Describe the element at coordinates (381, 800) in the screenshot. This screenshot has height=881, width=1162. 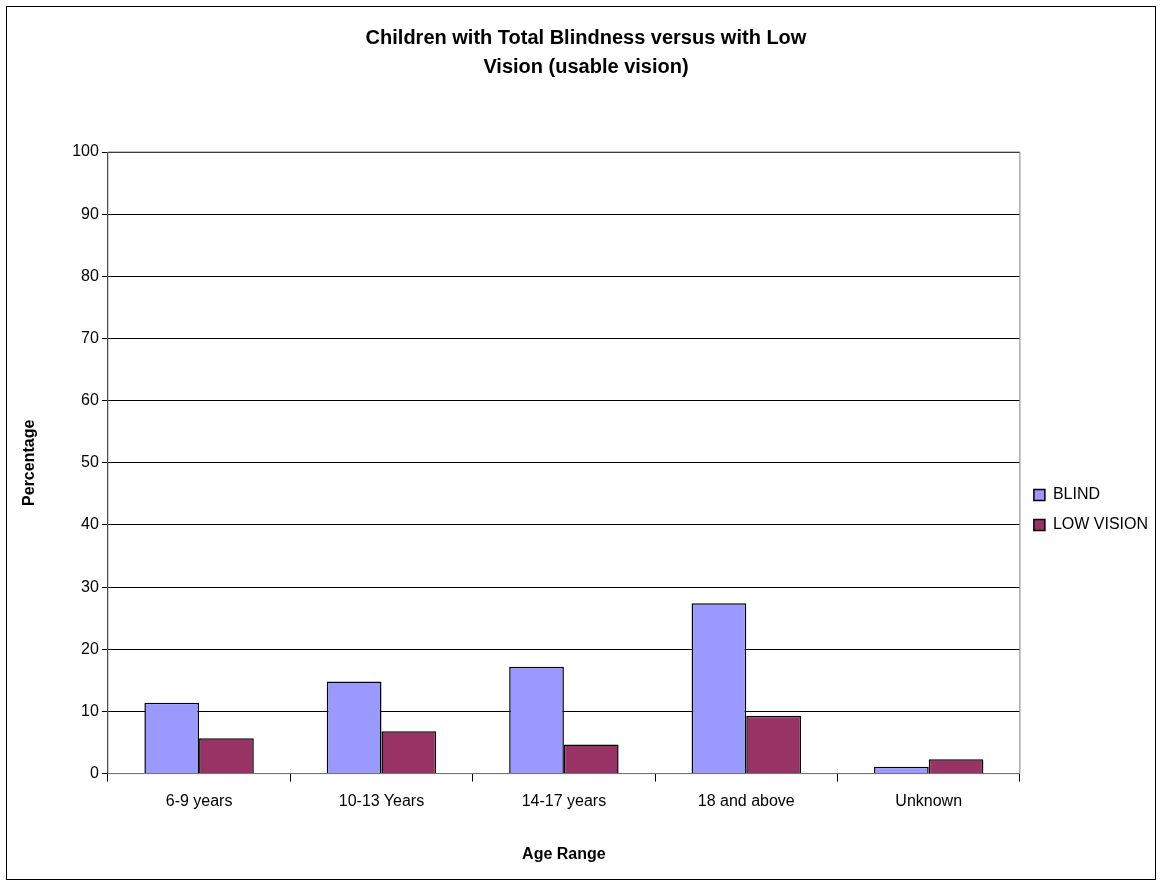
I see `x-tick-label: 10-13 Years` at that location.